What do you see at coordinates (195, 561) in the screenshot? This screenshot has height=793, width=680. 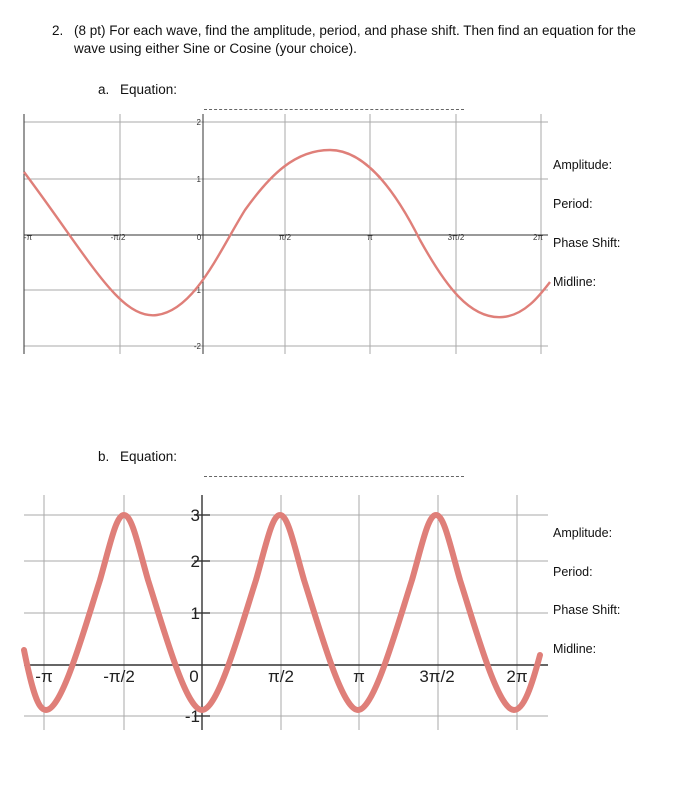 I see `graph-b-y-tick-label: 2` at bounding box center [195, 561].